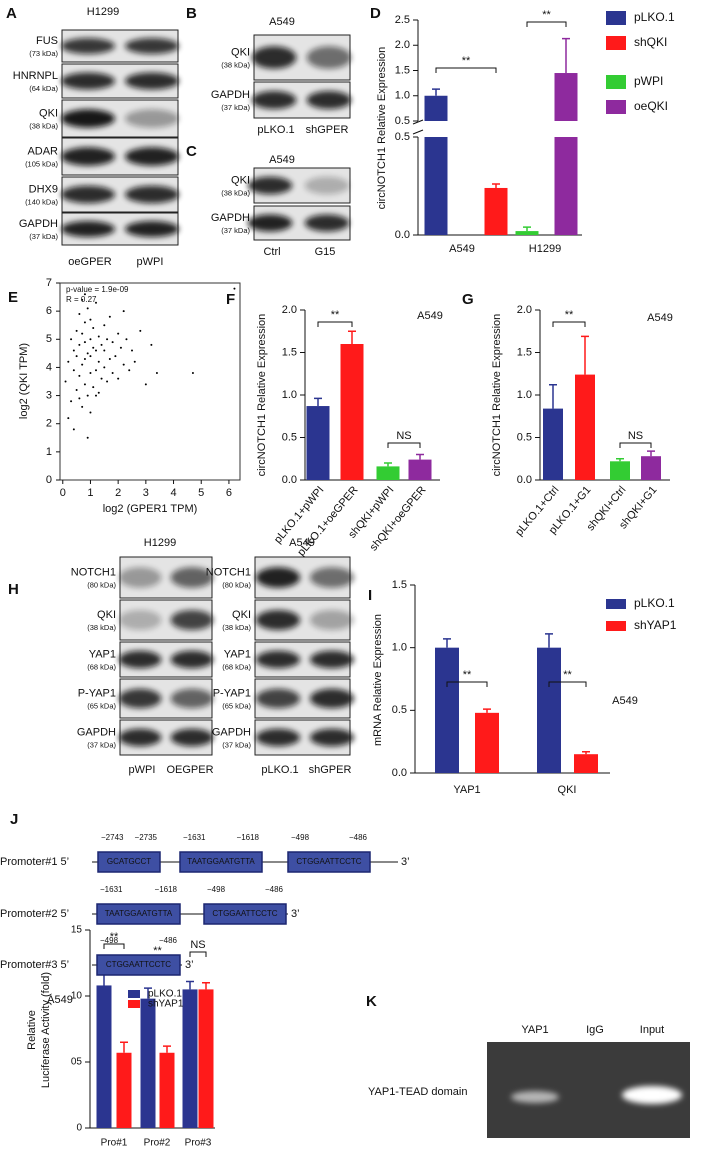  What do you see at coordinates (101, 705) in the screenshot?
I see `blot-row-size: (65 kDa)` at bounding box center [101, 705].